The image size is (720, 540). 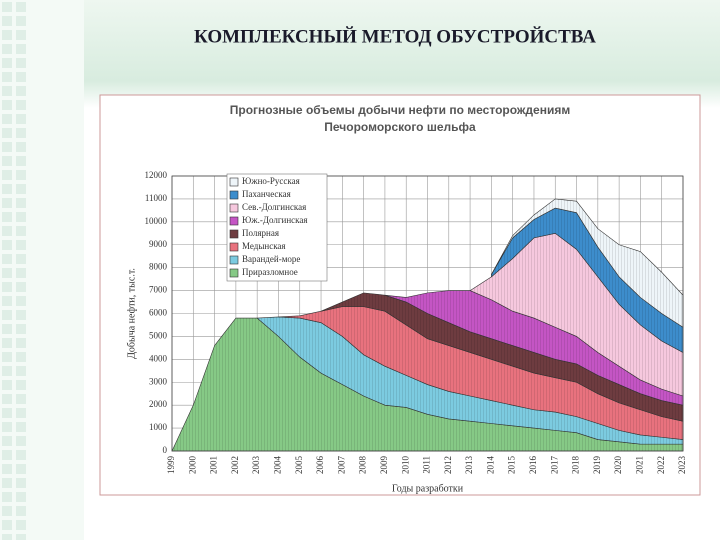 I want to click on y-tick-label: 0, so click(x=165, y=450).